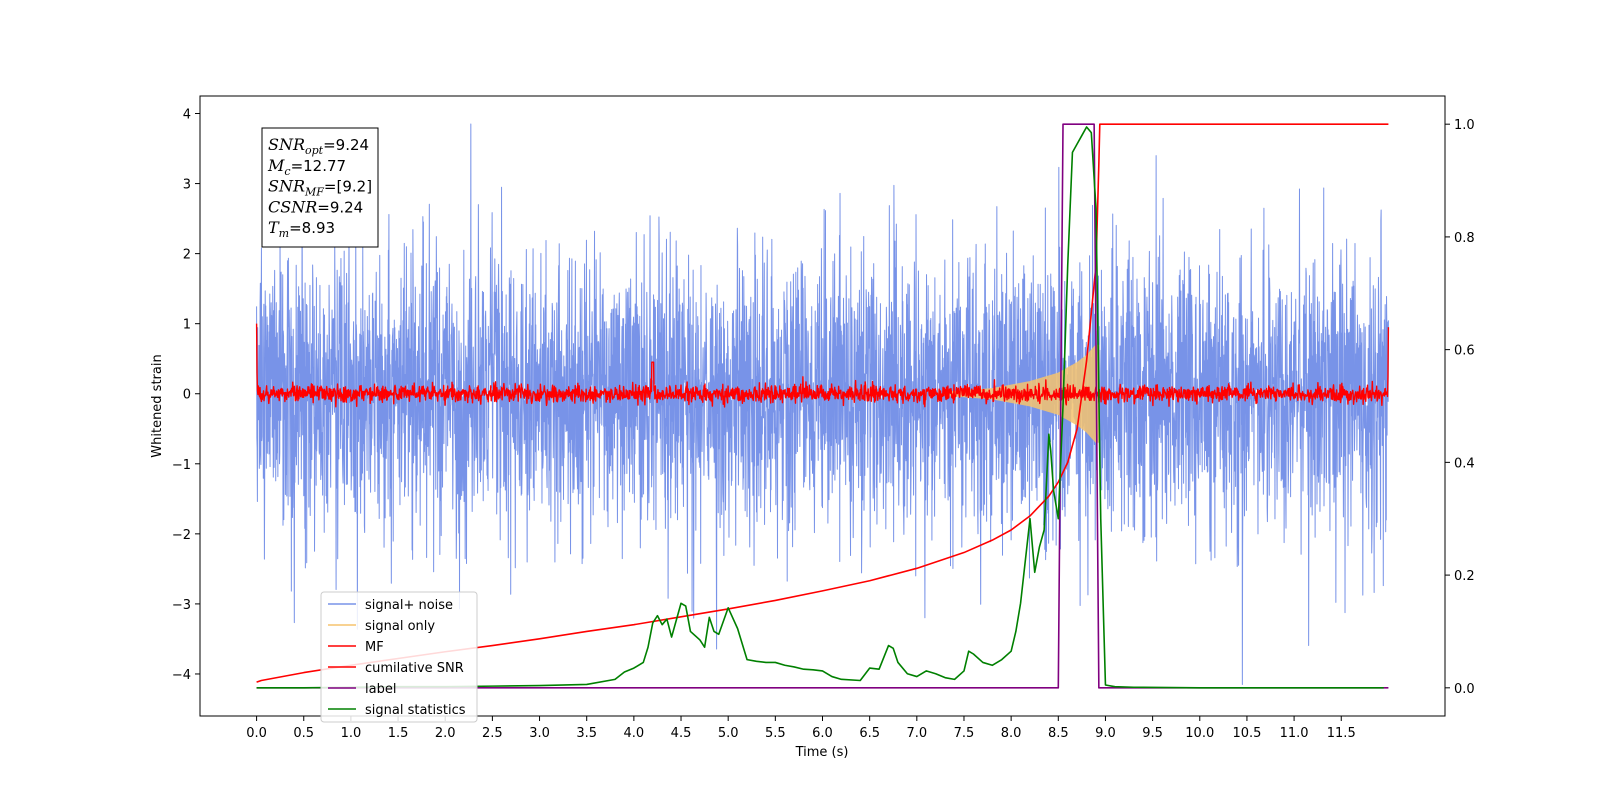 The height and width of the screenshot is (800, 1600). I want to click on annotation-line: SNRopt=9.24, so click(318, 146).